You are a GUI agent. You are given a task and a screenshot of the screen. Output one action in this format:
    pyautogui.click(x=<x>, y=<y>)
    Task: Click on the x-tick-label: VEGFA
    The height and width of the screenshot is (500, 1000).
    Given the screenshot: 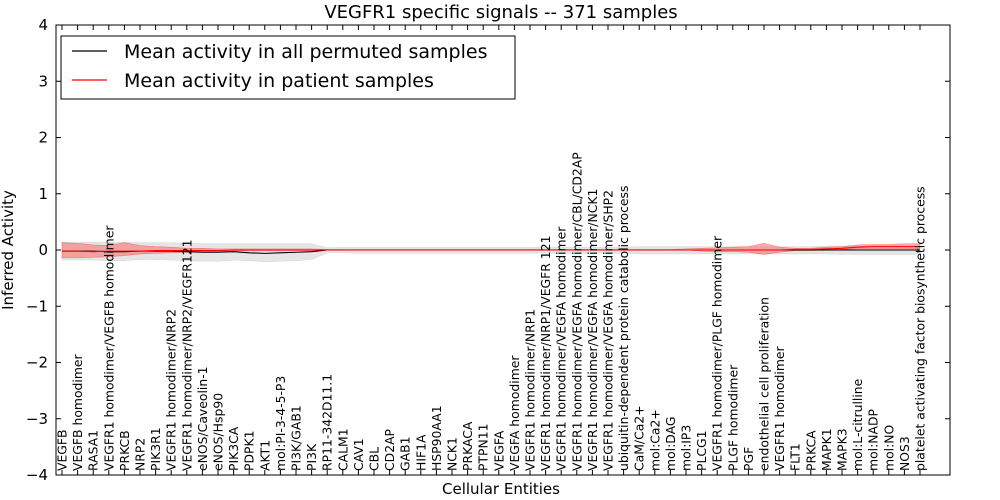 What is the action you would take?
    pyautogui.click(x=498, y=450)
    